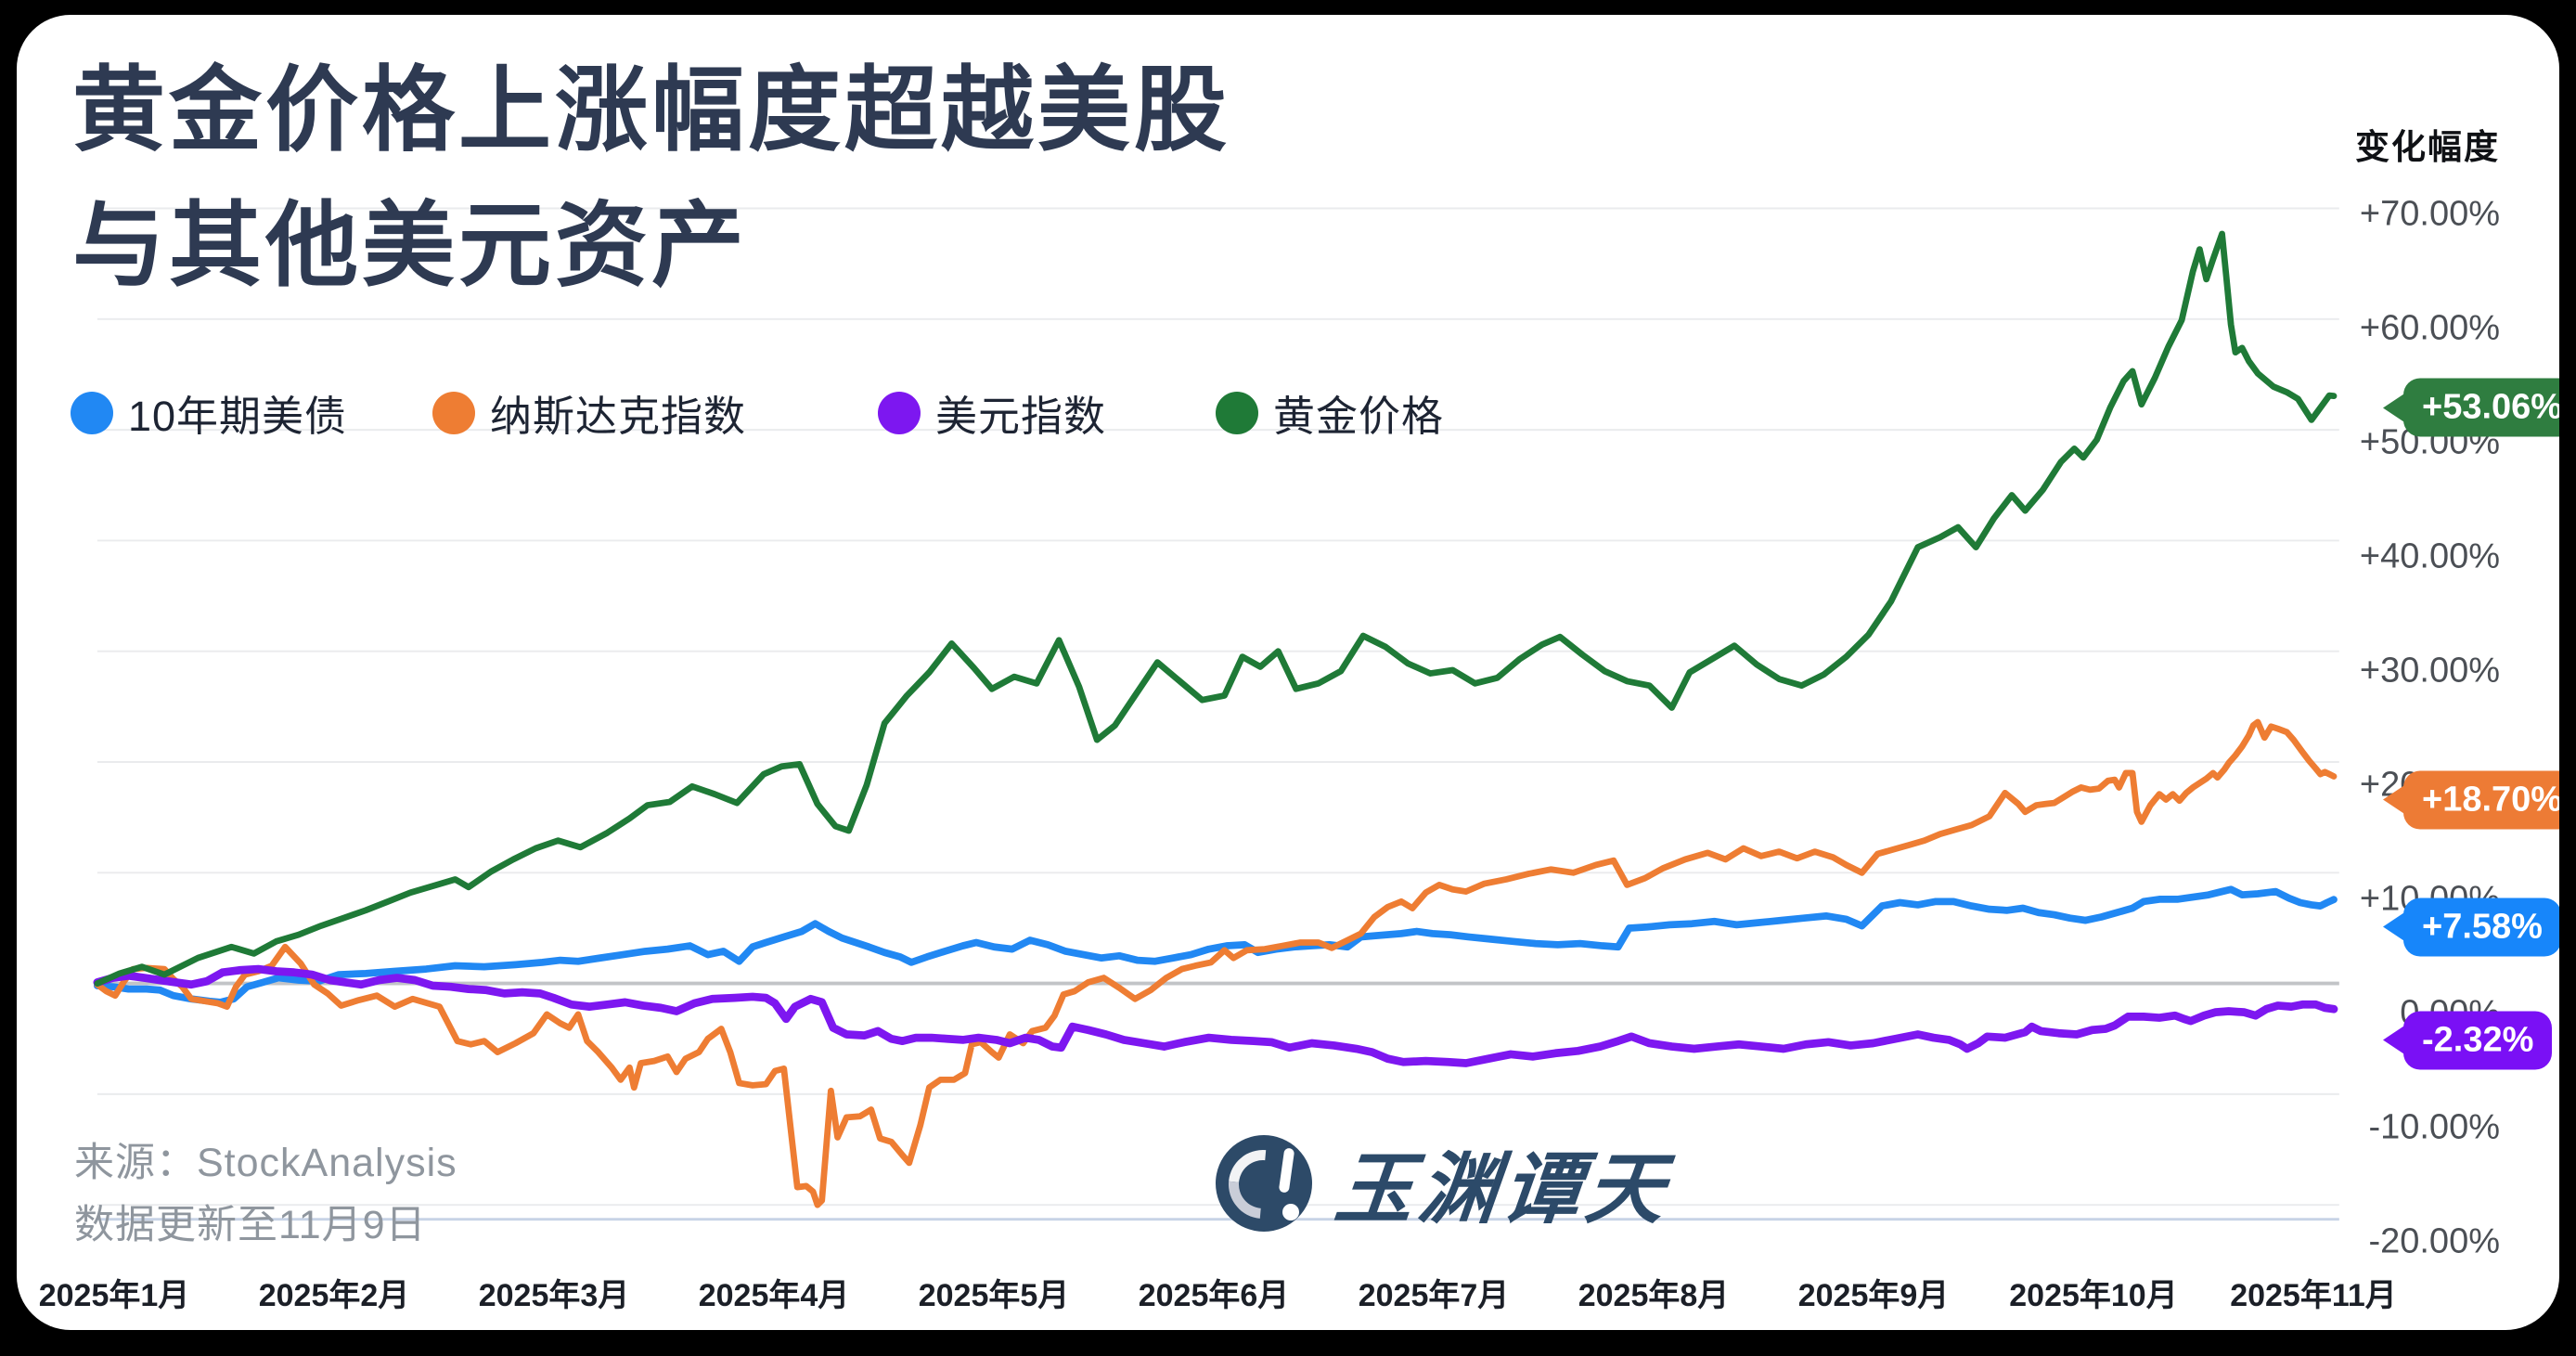 The image size is (2576, 1356). What do you see at coordinates (250, 1224) in the screenshot?
I see `updated-line: 数据更新至11月9日` at bounding box center [250, 1224].